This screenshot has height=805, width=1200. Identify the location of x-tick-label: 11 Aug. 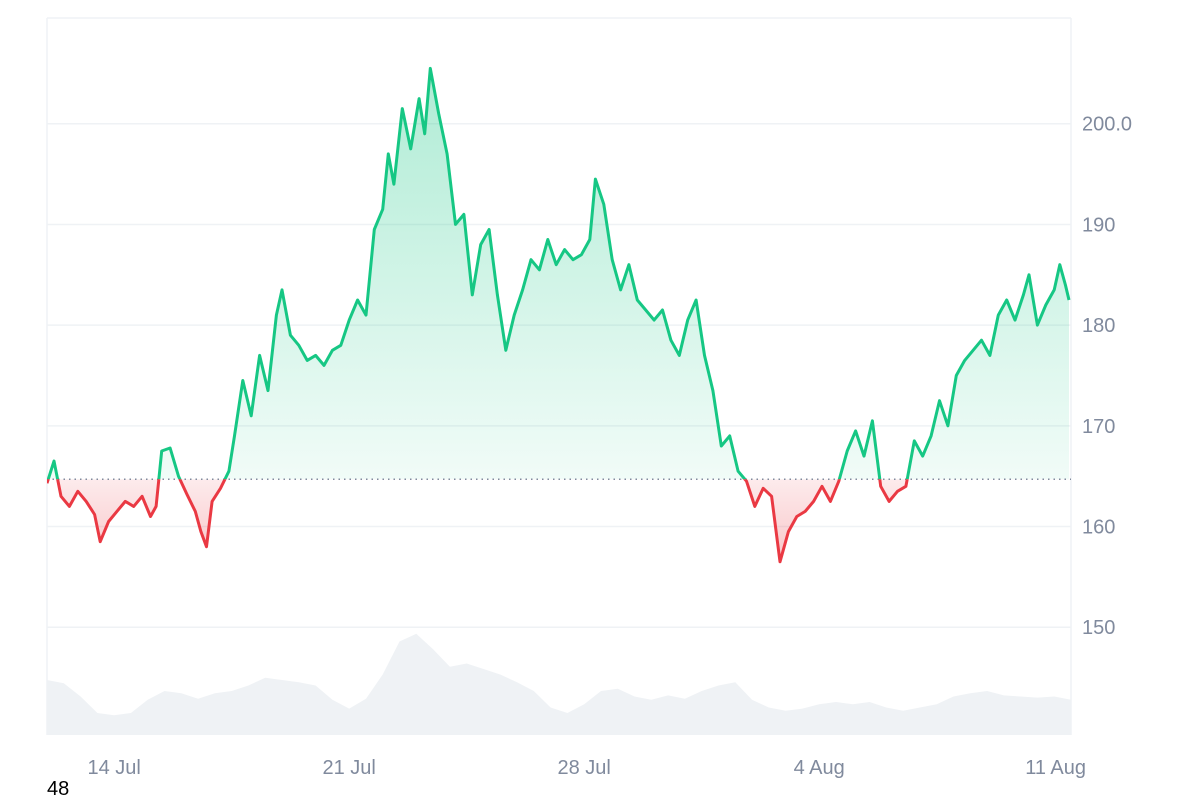
(1055, 768).